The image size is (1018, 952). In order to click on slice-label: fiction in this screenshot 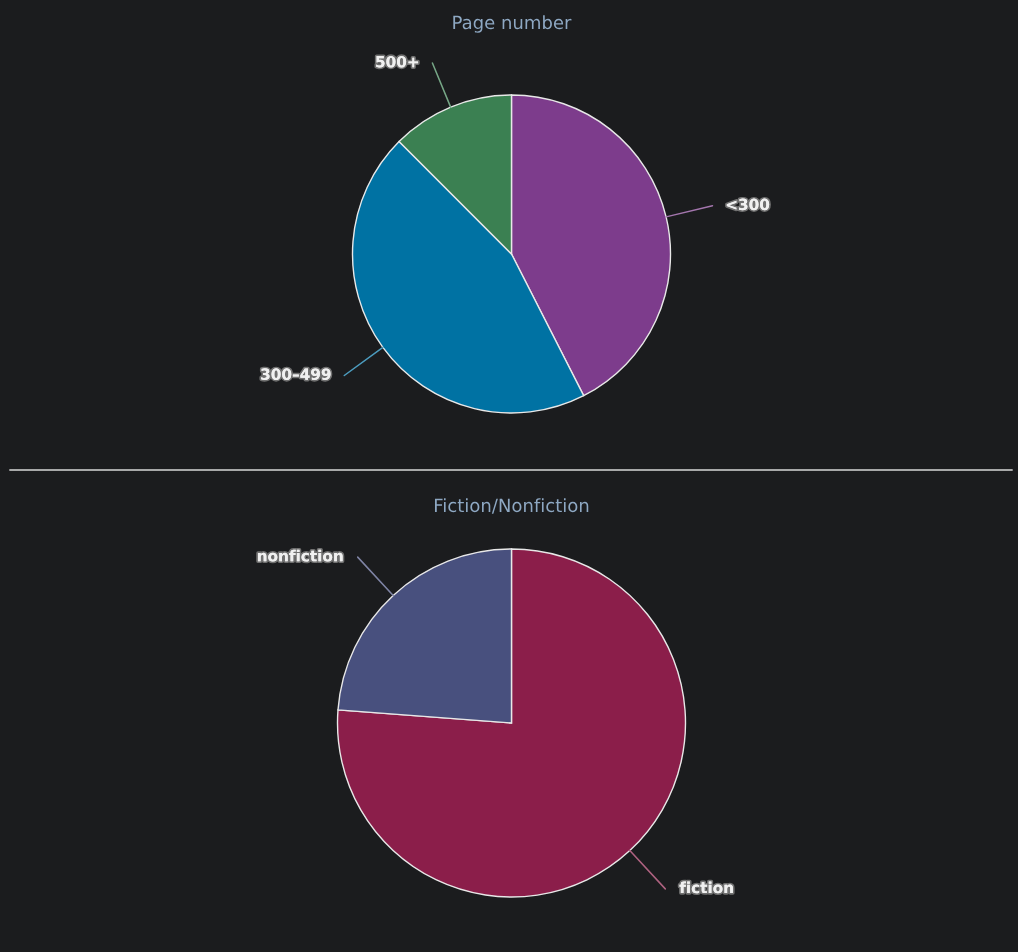, I will do `click(706, 887)`.